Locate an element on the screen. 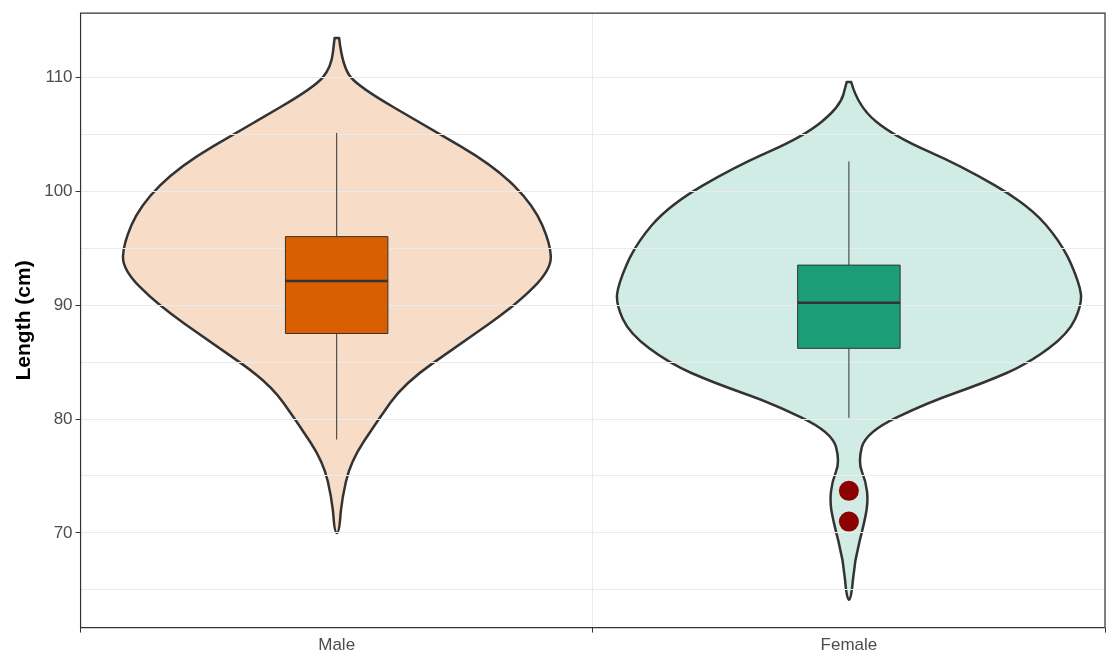 The width and height of the screenshot is (1119, 665). y-tick-label: 100 is located at coordinates (58, 190).